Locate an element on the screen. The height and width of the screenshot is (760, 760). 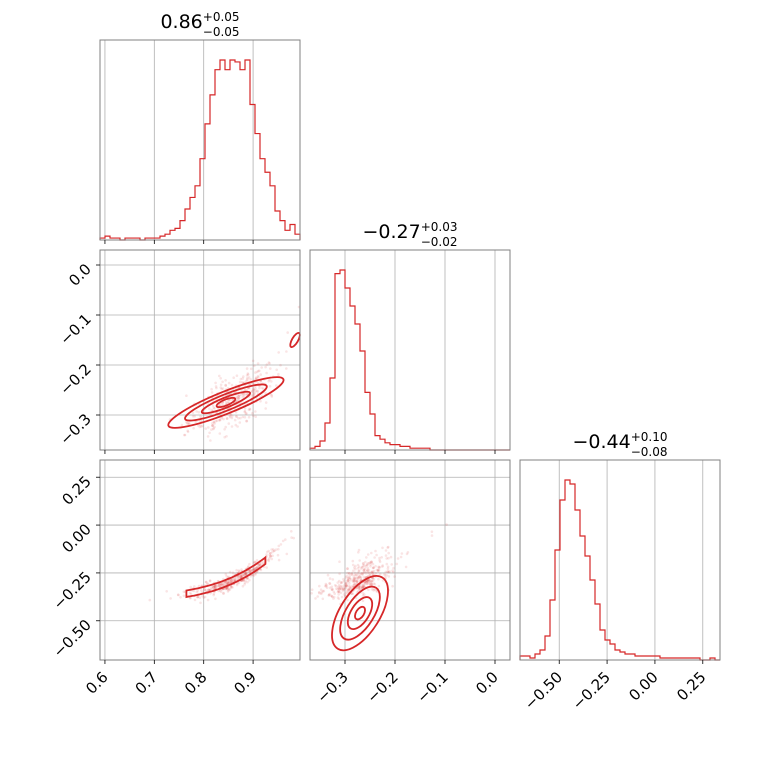
x-tick-label-1-1: −0.2 is located at coordinates (382, 687).